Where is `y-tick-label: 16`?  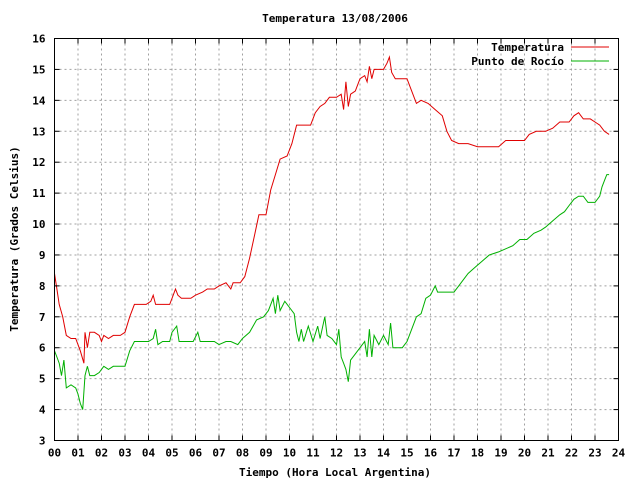
y-tick-label: 16 is located at coordinates (39, 39).